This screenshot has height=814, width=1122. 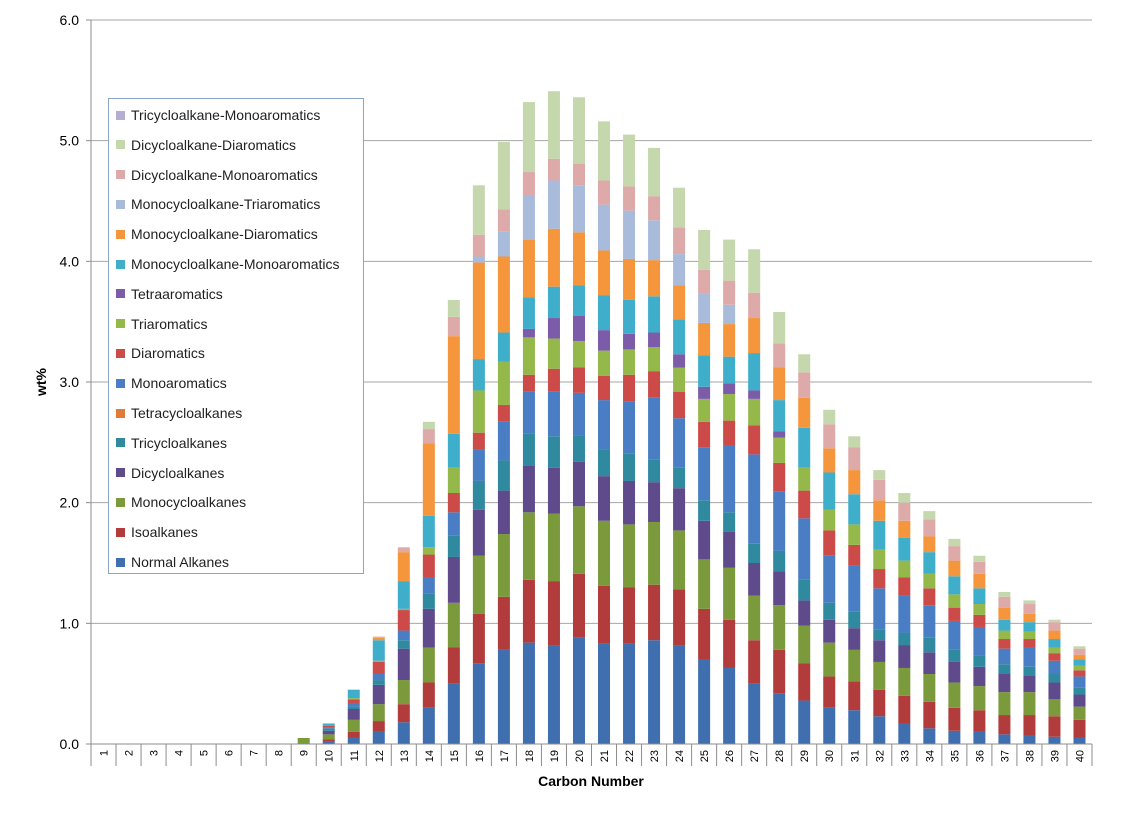 I want to click on legend-item: Normal Alkanes, so click(x=172, y=562).